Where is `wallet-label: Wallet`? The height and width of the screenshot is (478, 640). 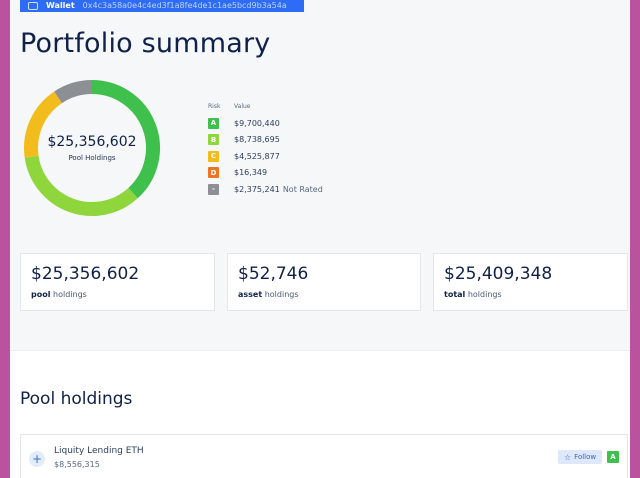 wallet-label: Wallet is located at coordinates (60, 5).